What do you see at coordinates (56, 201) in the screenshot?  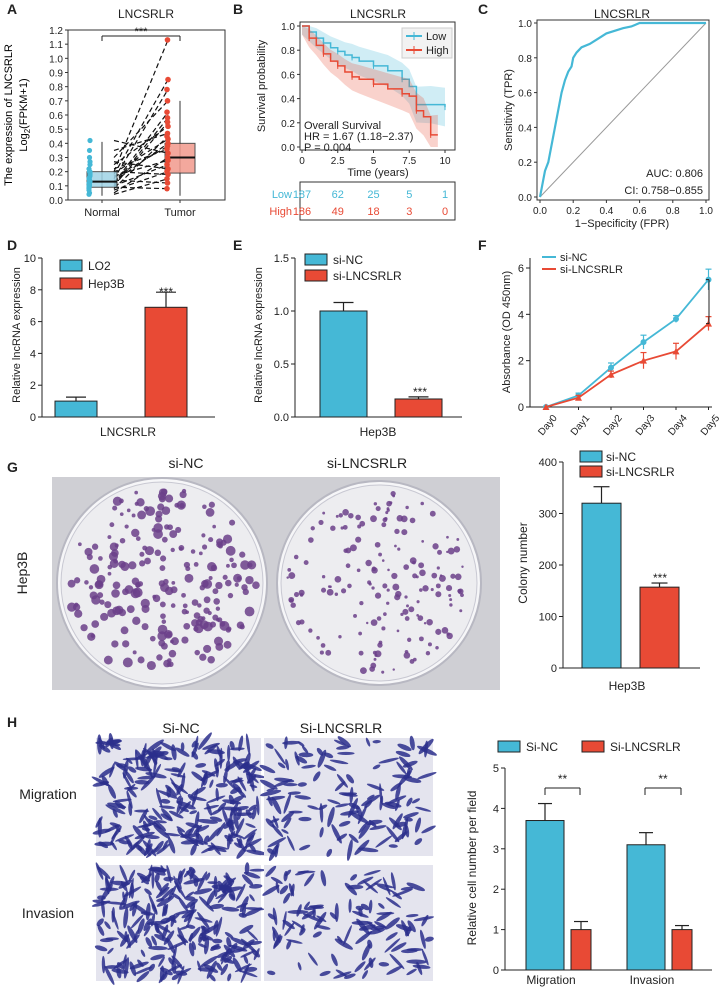 I see `y-tick-label: 0.0` at bounding box center [56, 201].